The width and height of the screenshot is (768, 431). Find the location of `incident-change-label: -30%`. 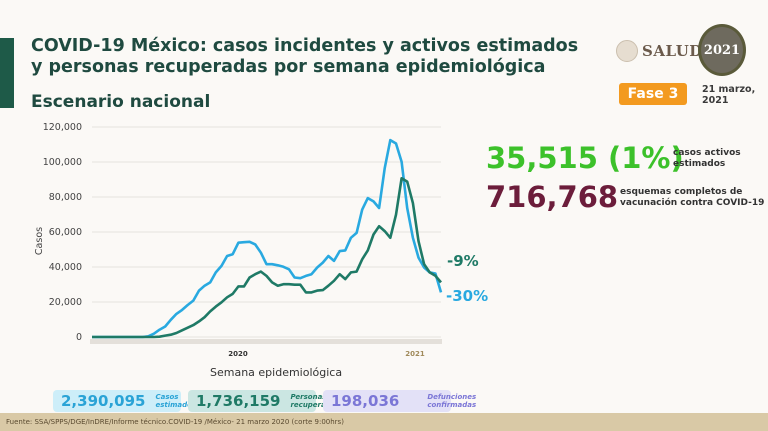

incident-change-label: -30% is located at coordinates (467, 296).